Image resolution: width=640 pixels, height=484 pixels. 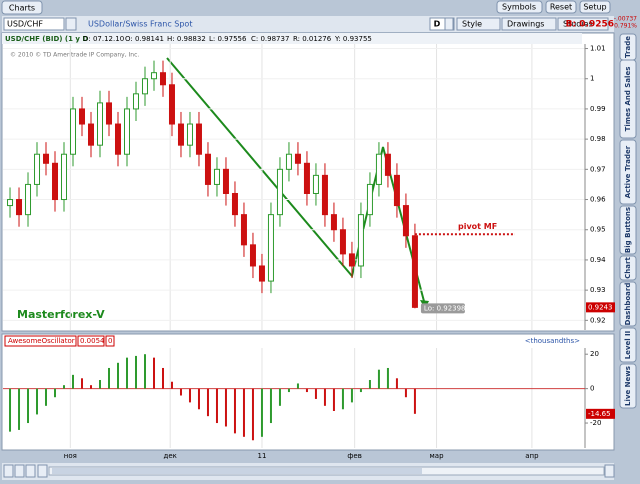 I want to click on y-tick-label: 0.95, so click(x=598, y=230).